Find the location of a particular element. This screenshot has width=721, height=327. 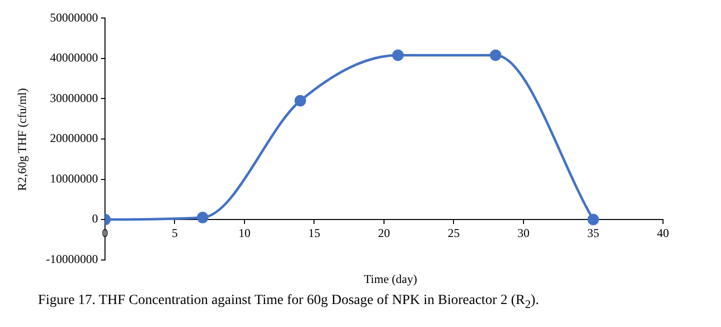

x-tick-label: 20 is located at coordinates (384, 233).